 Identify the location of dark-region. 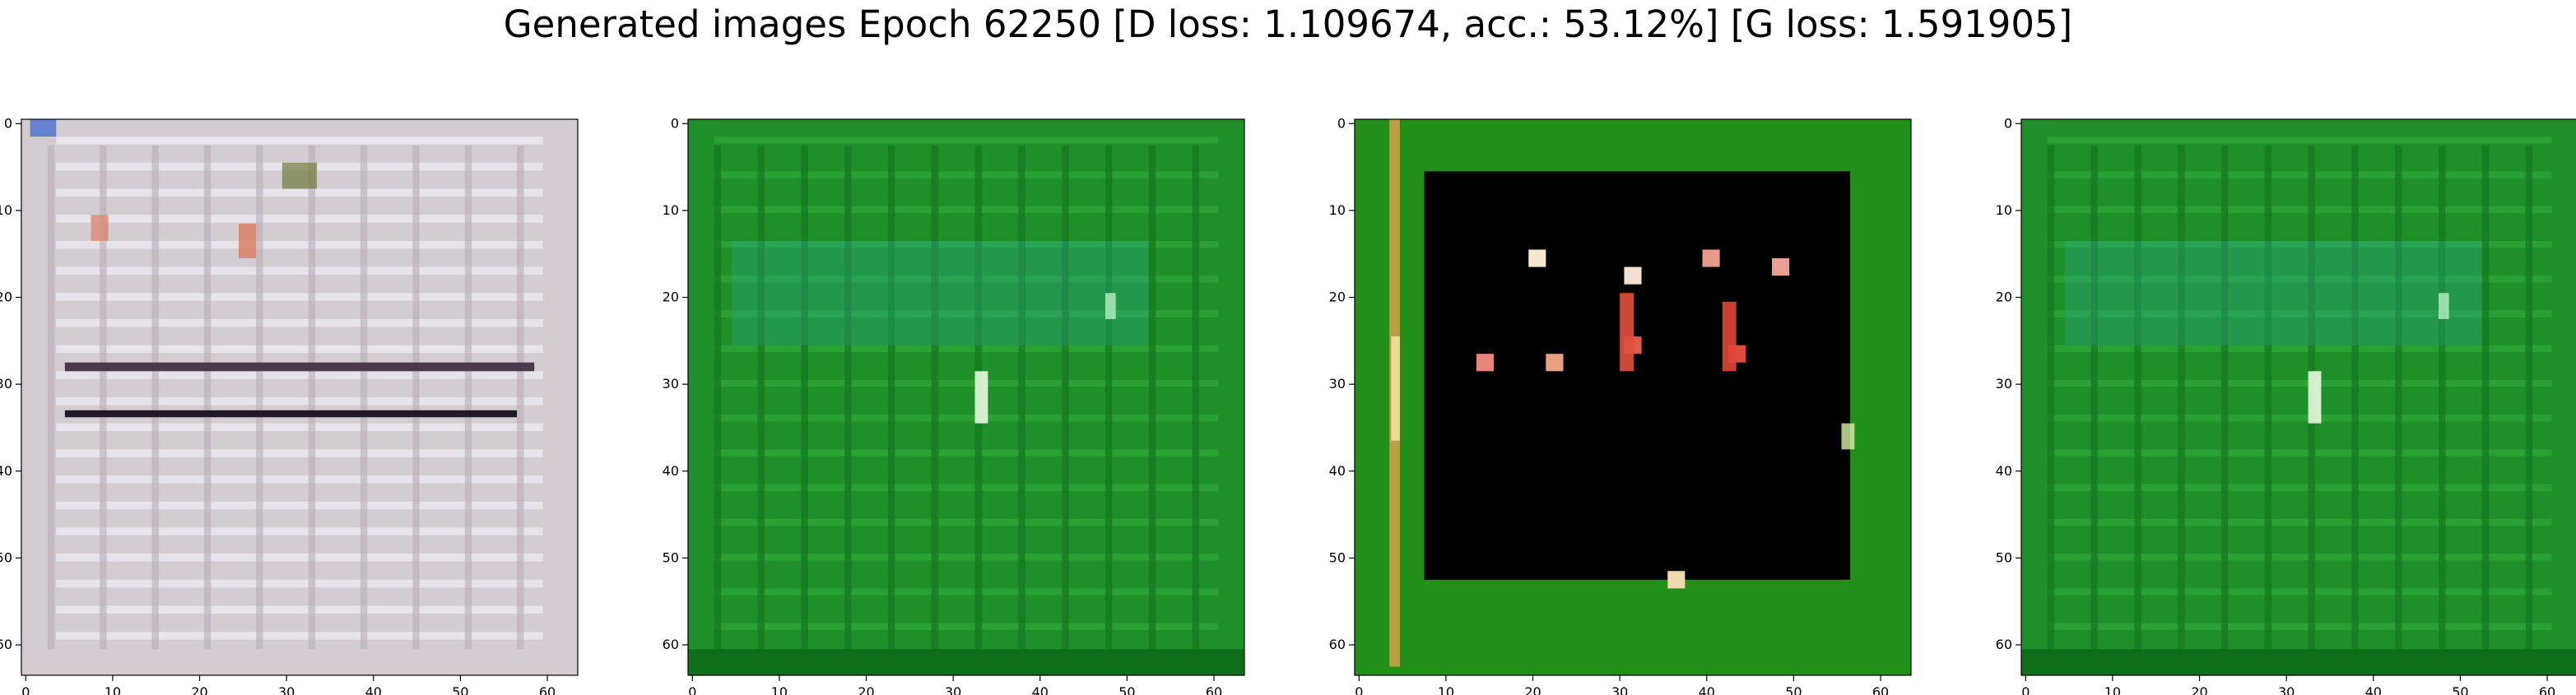
(1637, 375).